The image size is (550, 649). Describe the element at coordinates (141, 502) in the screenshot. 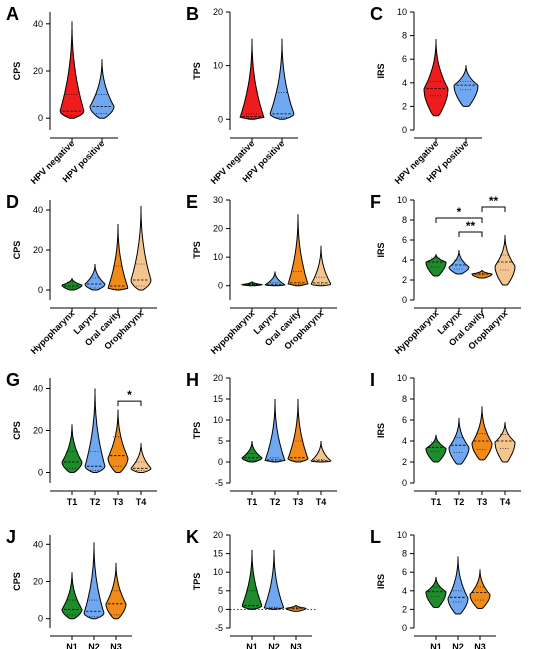

I see `x-category-label: T4` at that location.